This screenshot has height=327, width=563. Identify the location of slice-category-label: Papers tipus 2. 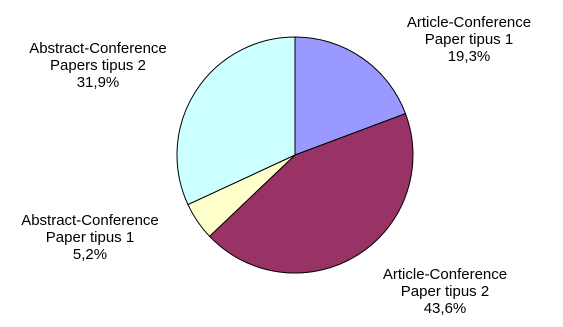
(98, 65).